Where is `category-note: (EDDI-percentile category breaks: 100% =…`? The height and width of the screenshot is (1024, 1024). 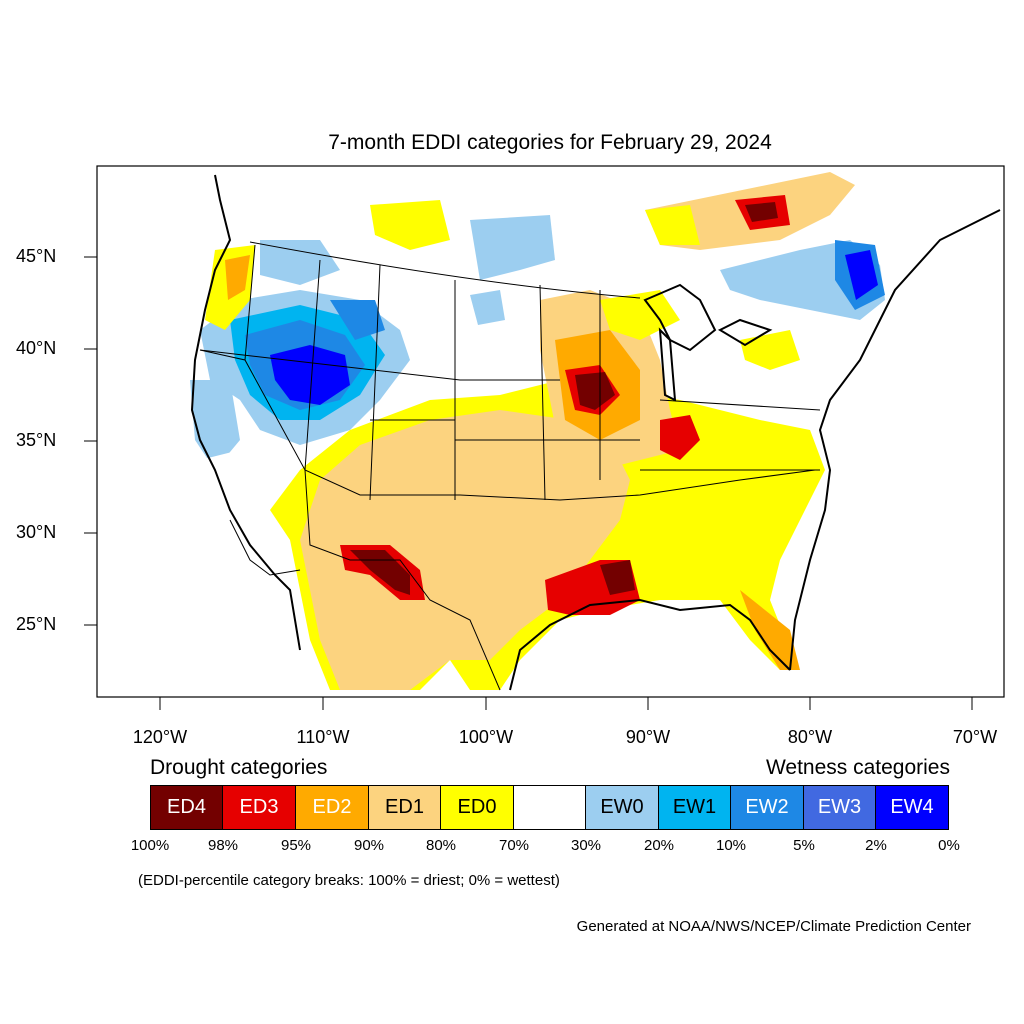 category-note: (EDDI-percentile category breaks: 100% =… is located at coordinates (349, 880).